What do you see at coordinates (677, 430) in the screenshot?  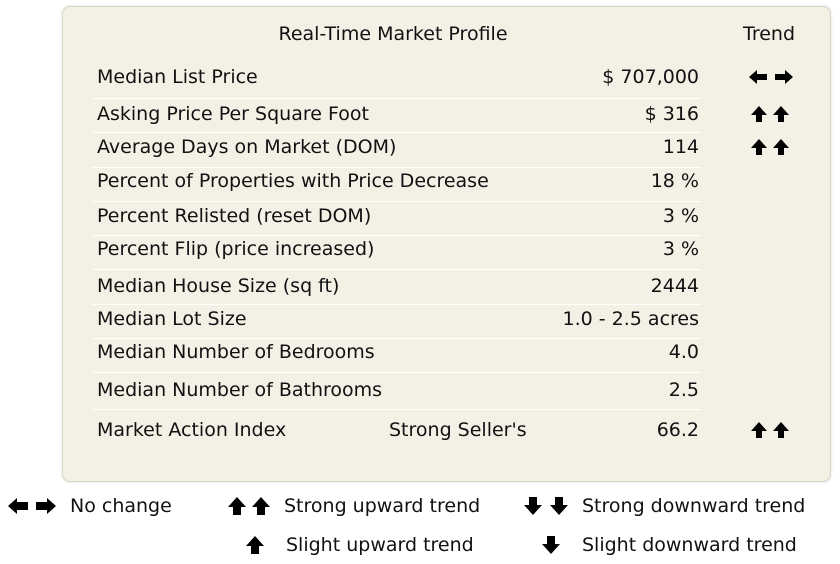 I see `row-value: 66.2` at bounding box center [677, 430].